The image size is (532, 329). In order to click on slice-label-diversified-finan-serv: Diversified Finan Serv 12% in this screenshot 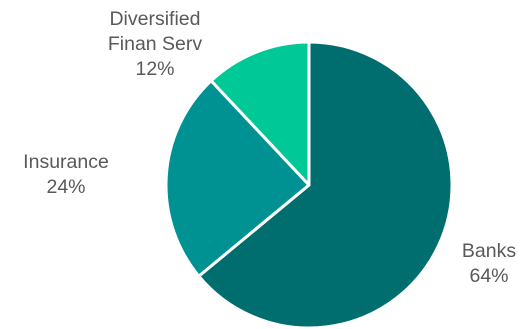, I will do `click(155, 44)`.